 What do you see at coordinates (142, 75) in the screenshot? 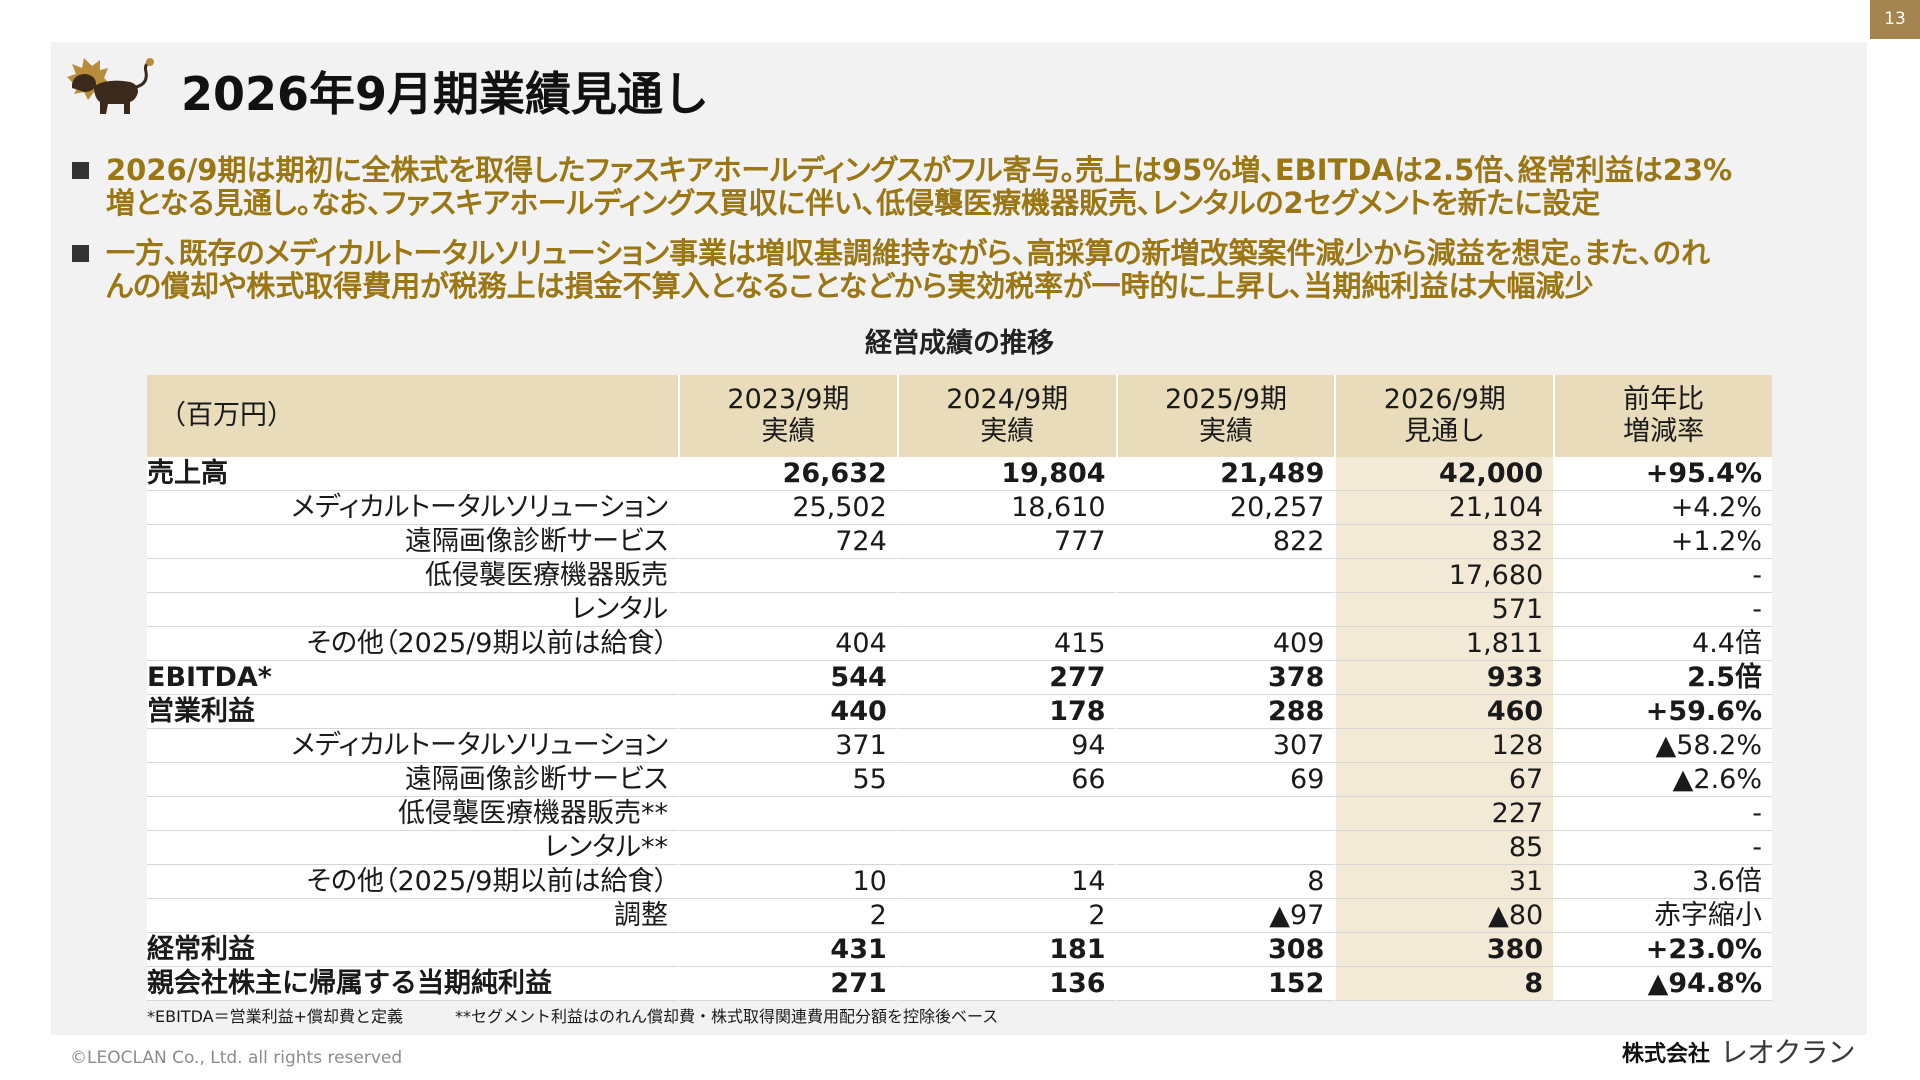
I see `lion-tail` at bounding box center [142, 75].